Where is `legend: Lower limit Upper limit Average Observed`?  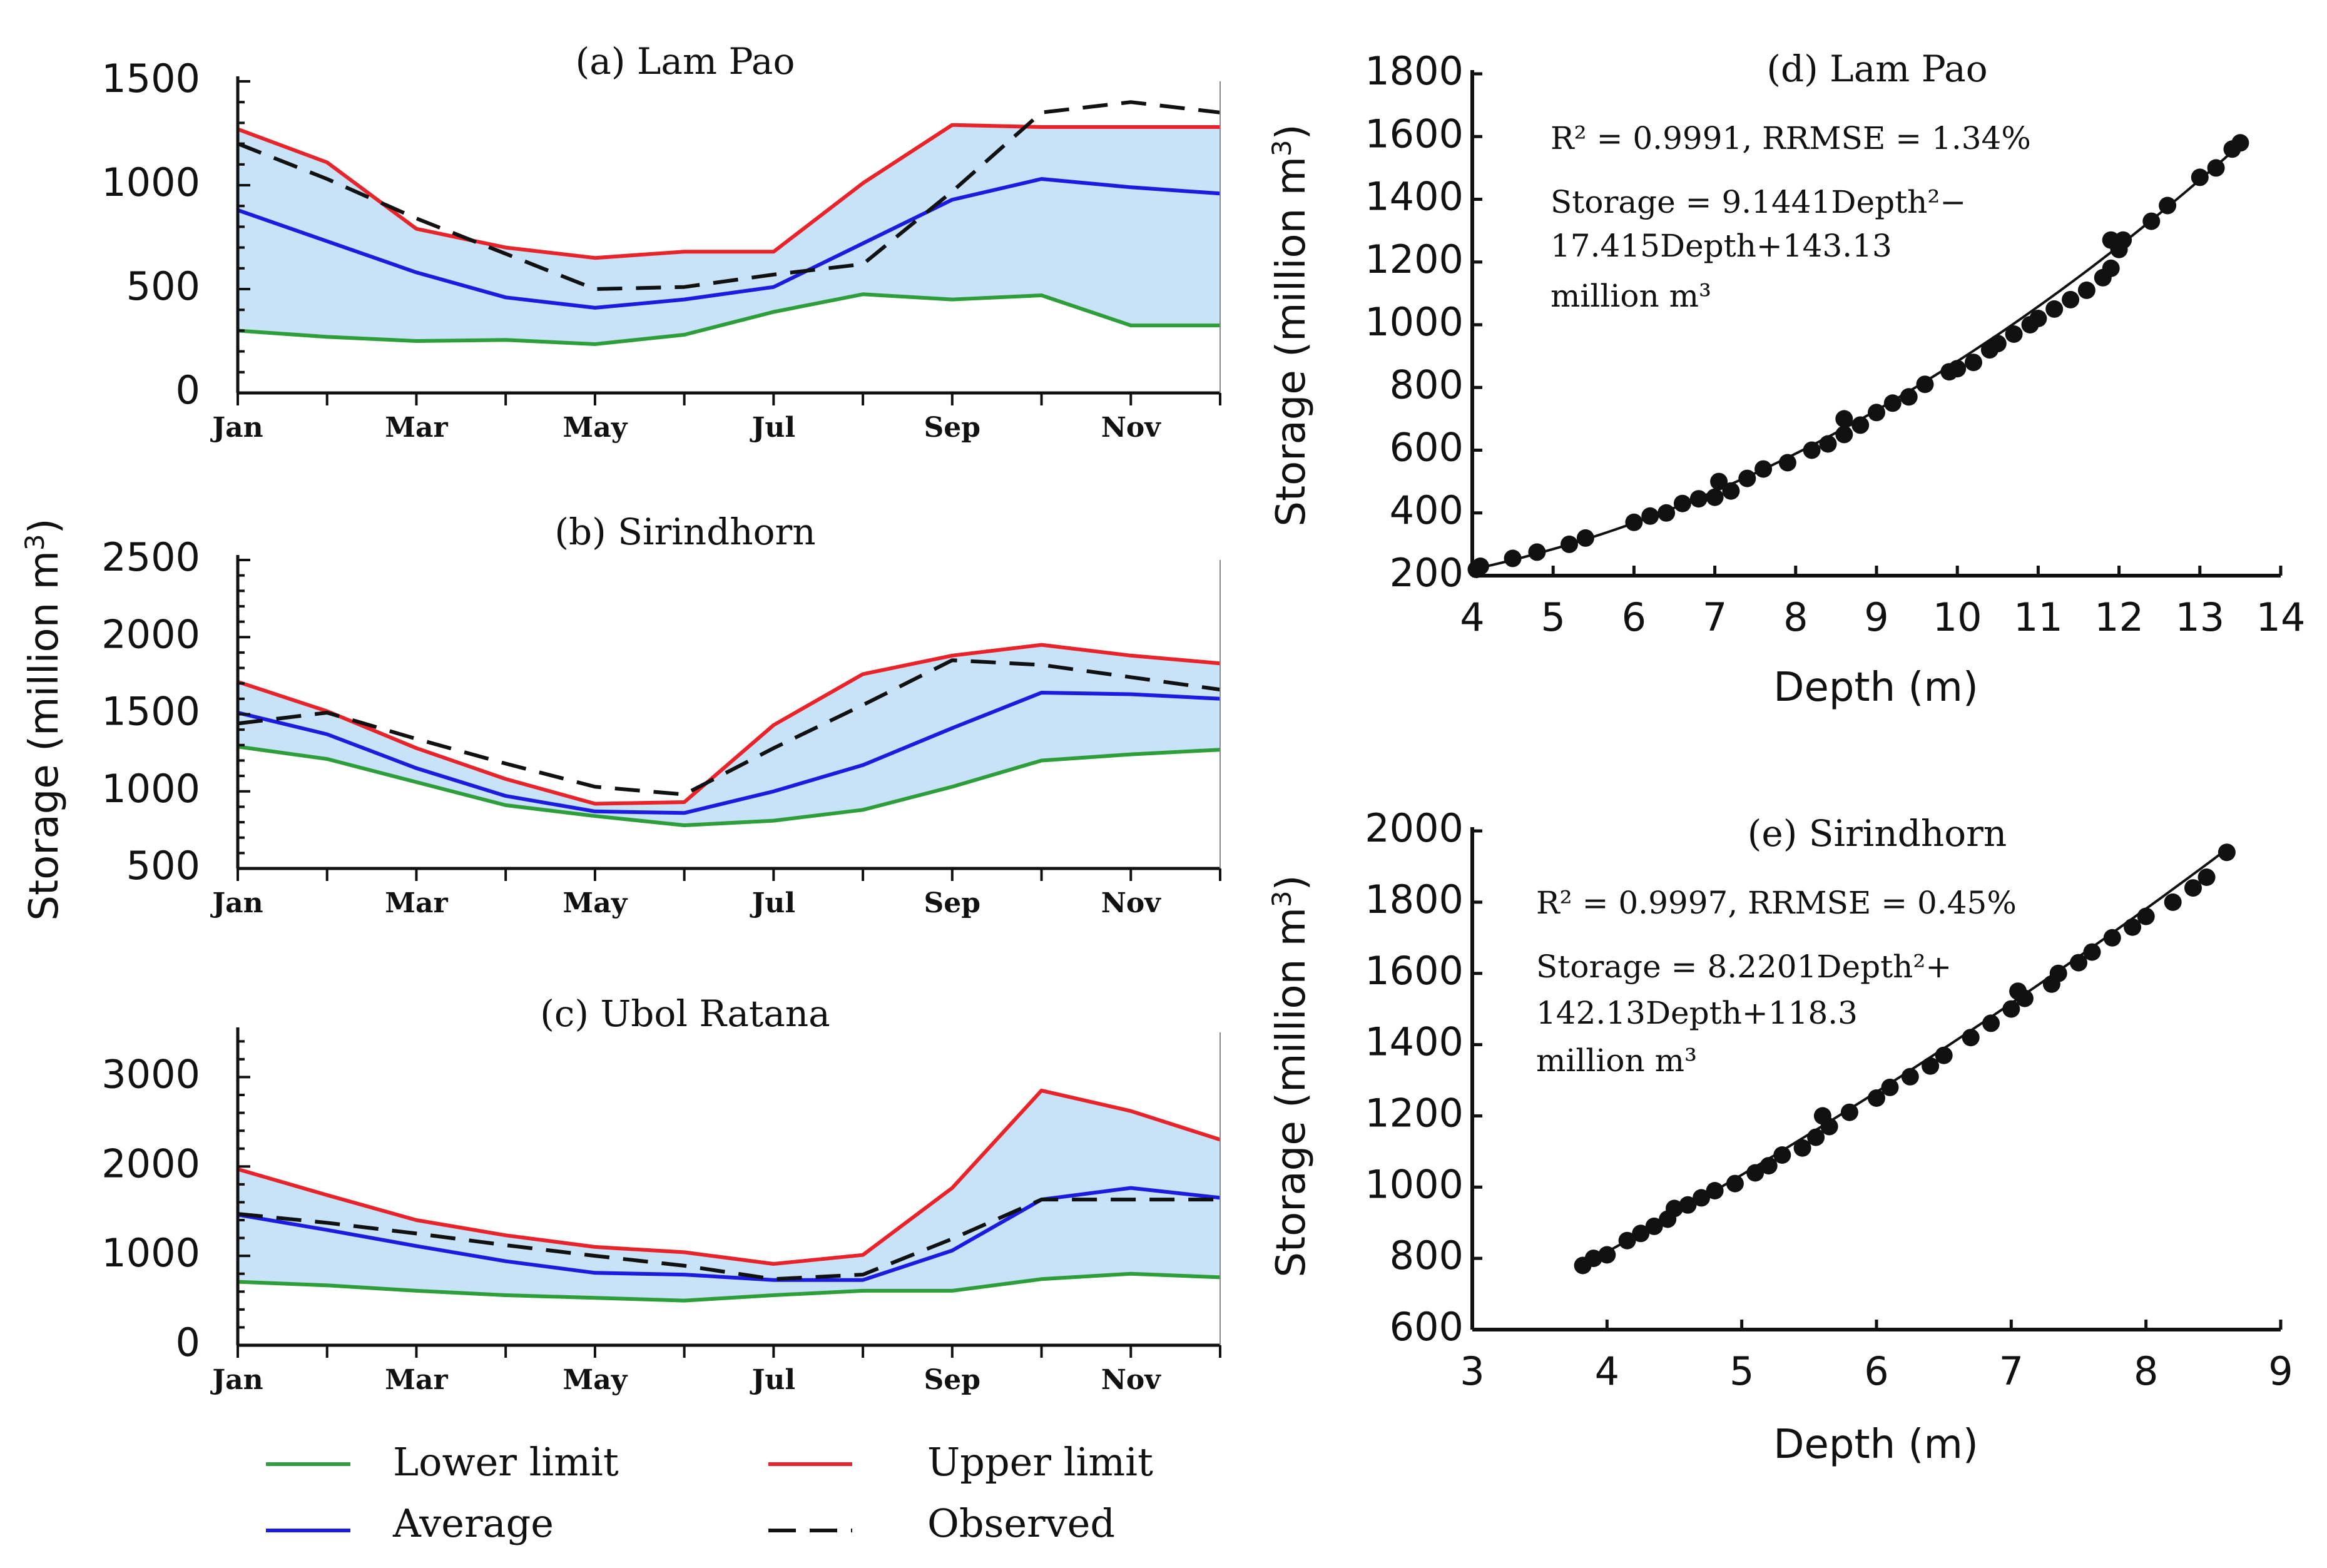 legend: Lower limit Upper limit Average Observed is located at coordinates (710, 1492).